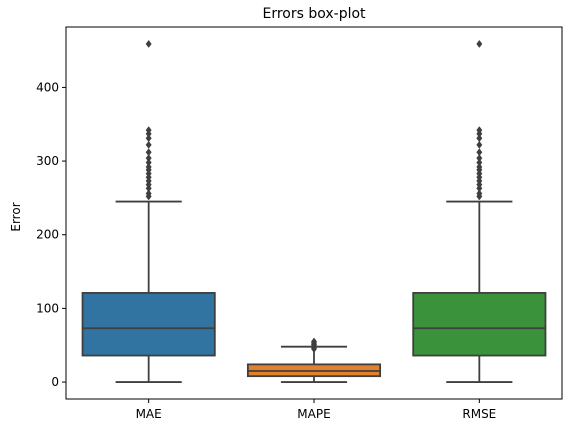 The height and width of the screenshot is (433, 571). Describe the element at coordinates (16, 216) in the screenshot. I see `y-axis-title: Error` at that location.